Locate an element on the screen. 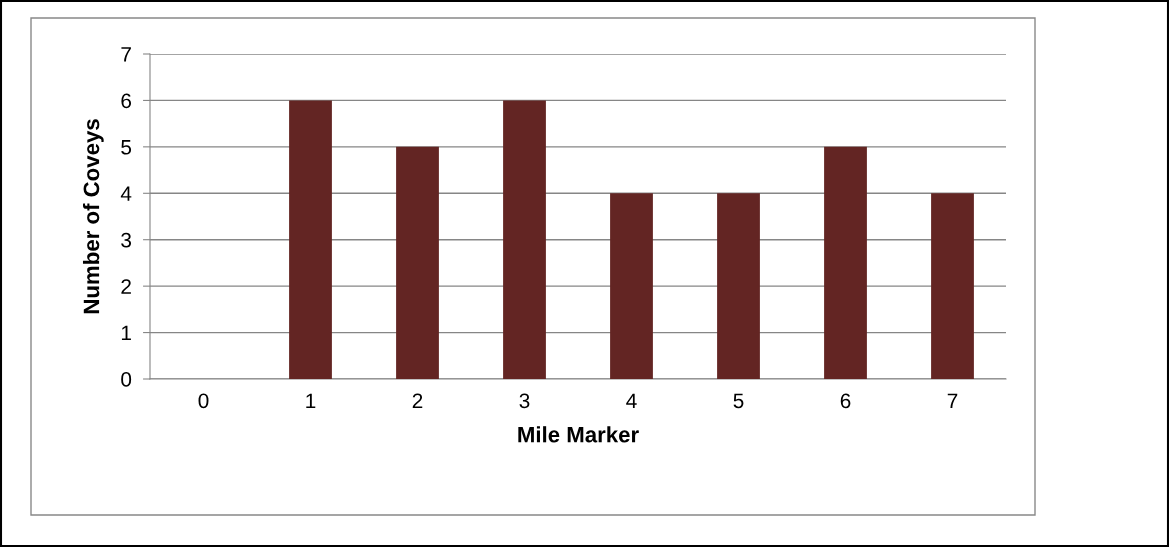 This screenshot has height=547, width=1169. x-tick-label: 3 is located at coordinates (524, 401).